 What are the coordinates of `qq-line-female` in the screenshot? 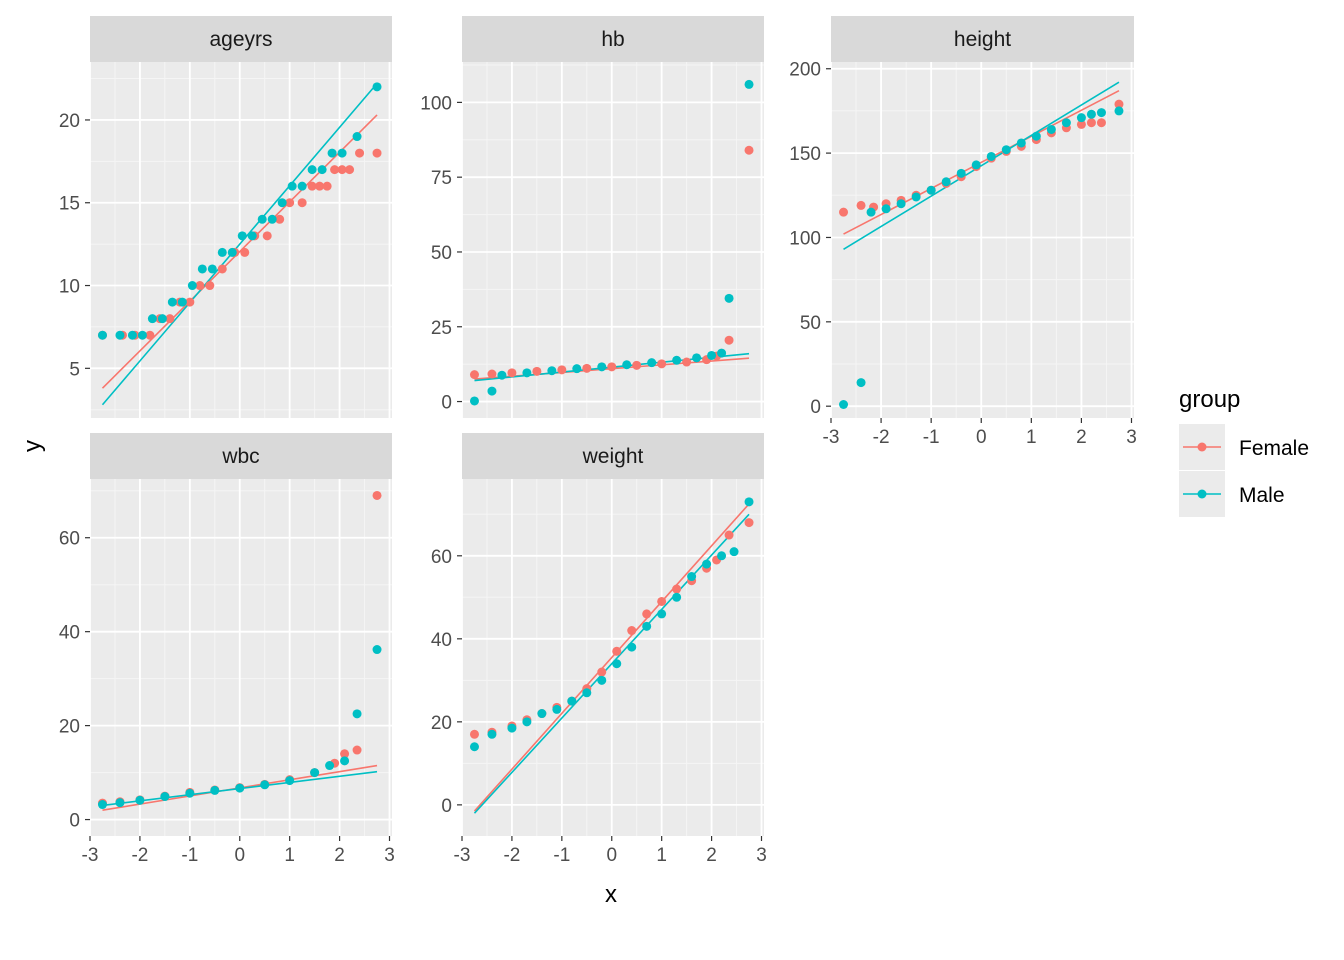 It's located at (239, 251).